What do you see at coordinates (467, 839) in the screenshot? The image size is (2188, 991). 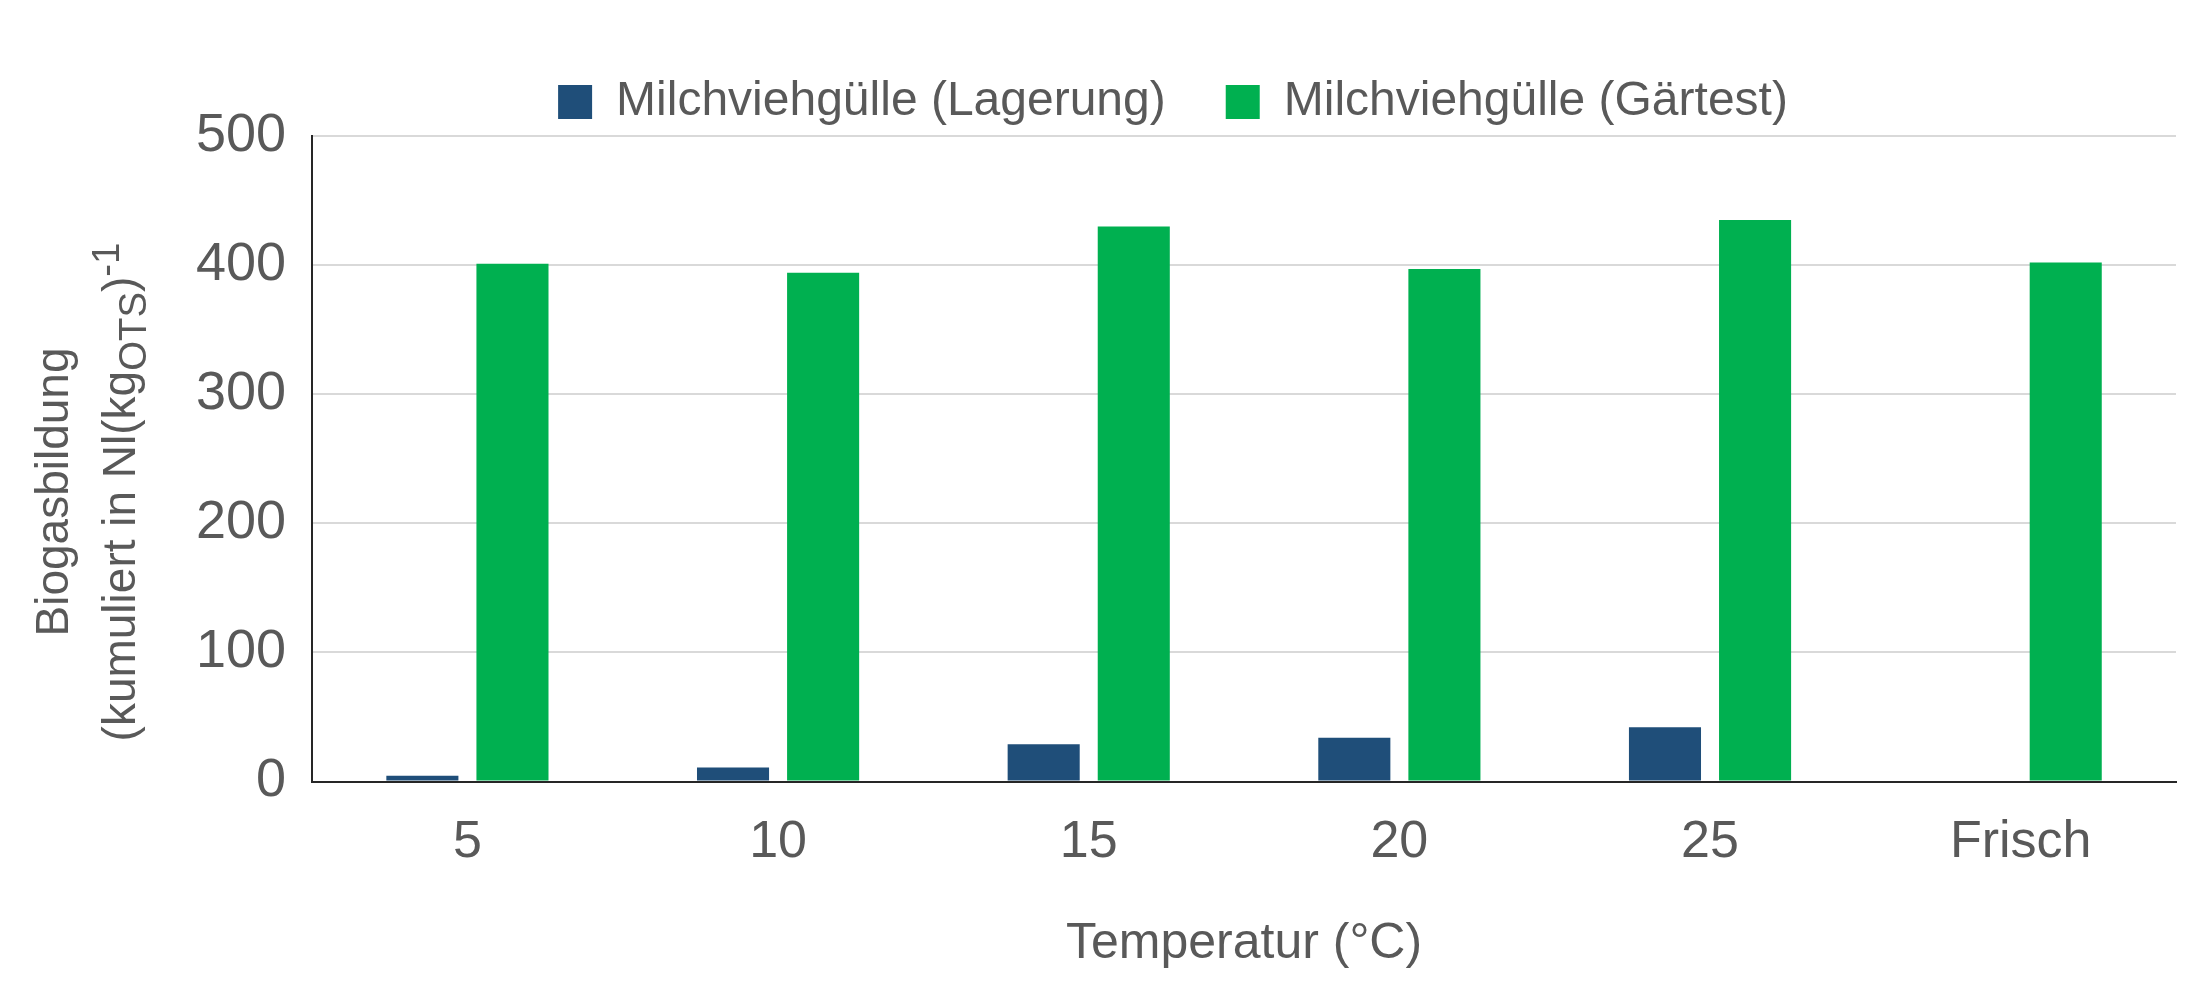 I see `x-tick-label: 5` at bounding box center [467, 839].